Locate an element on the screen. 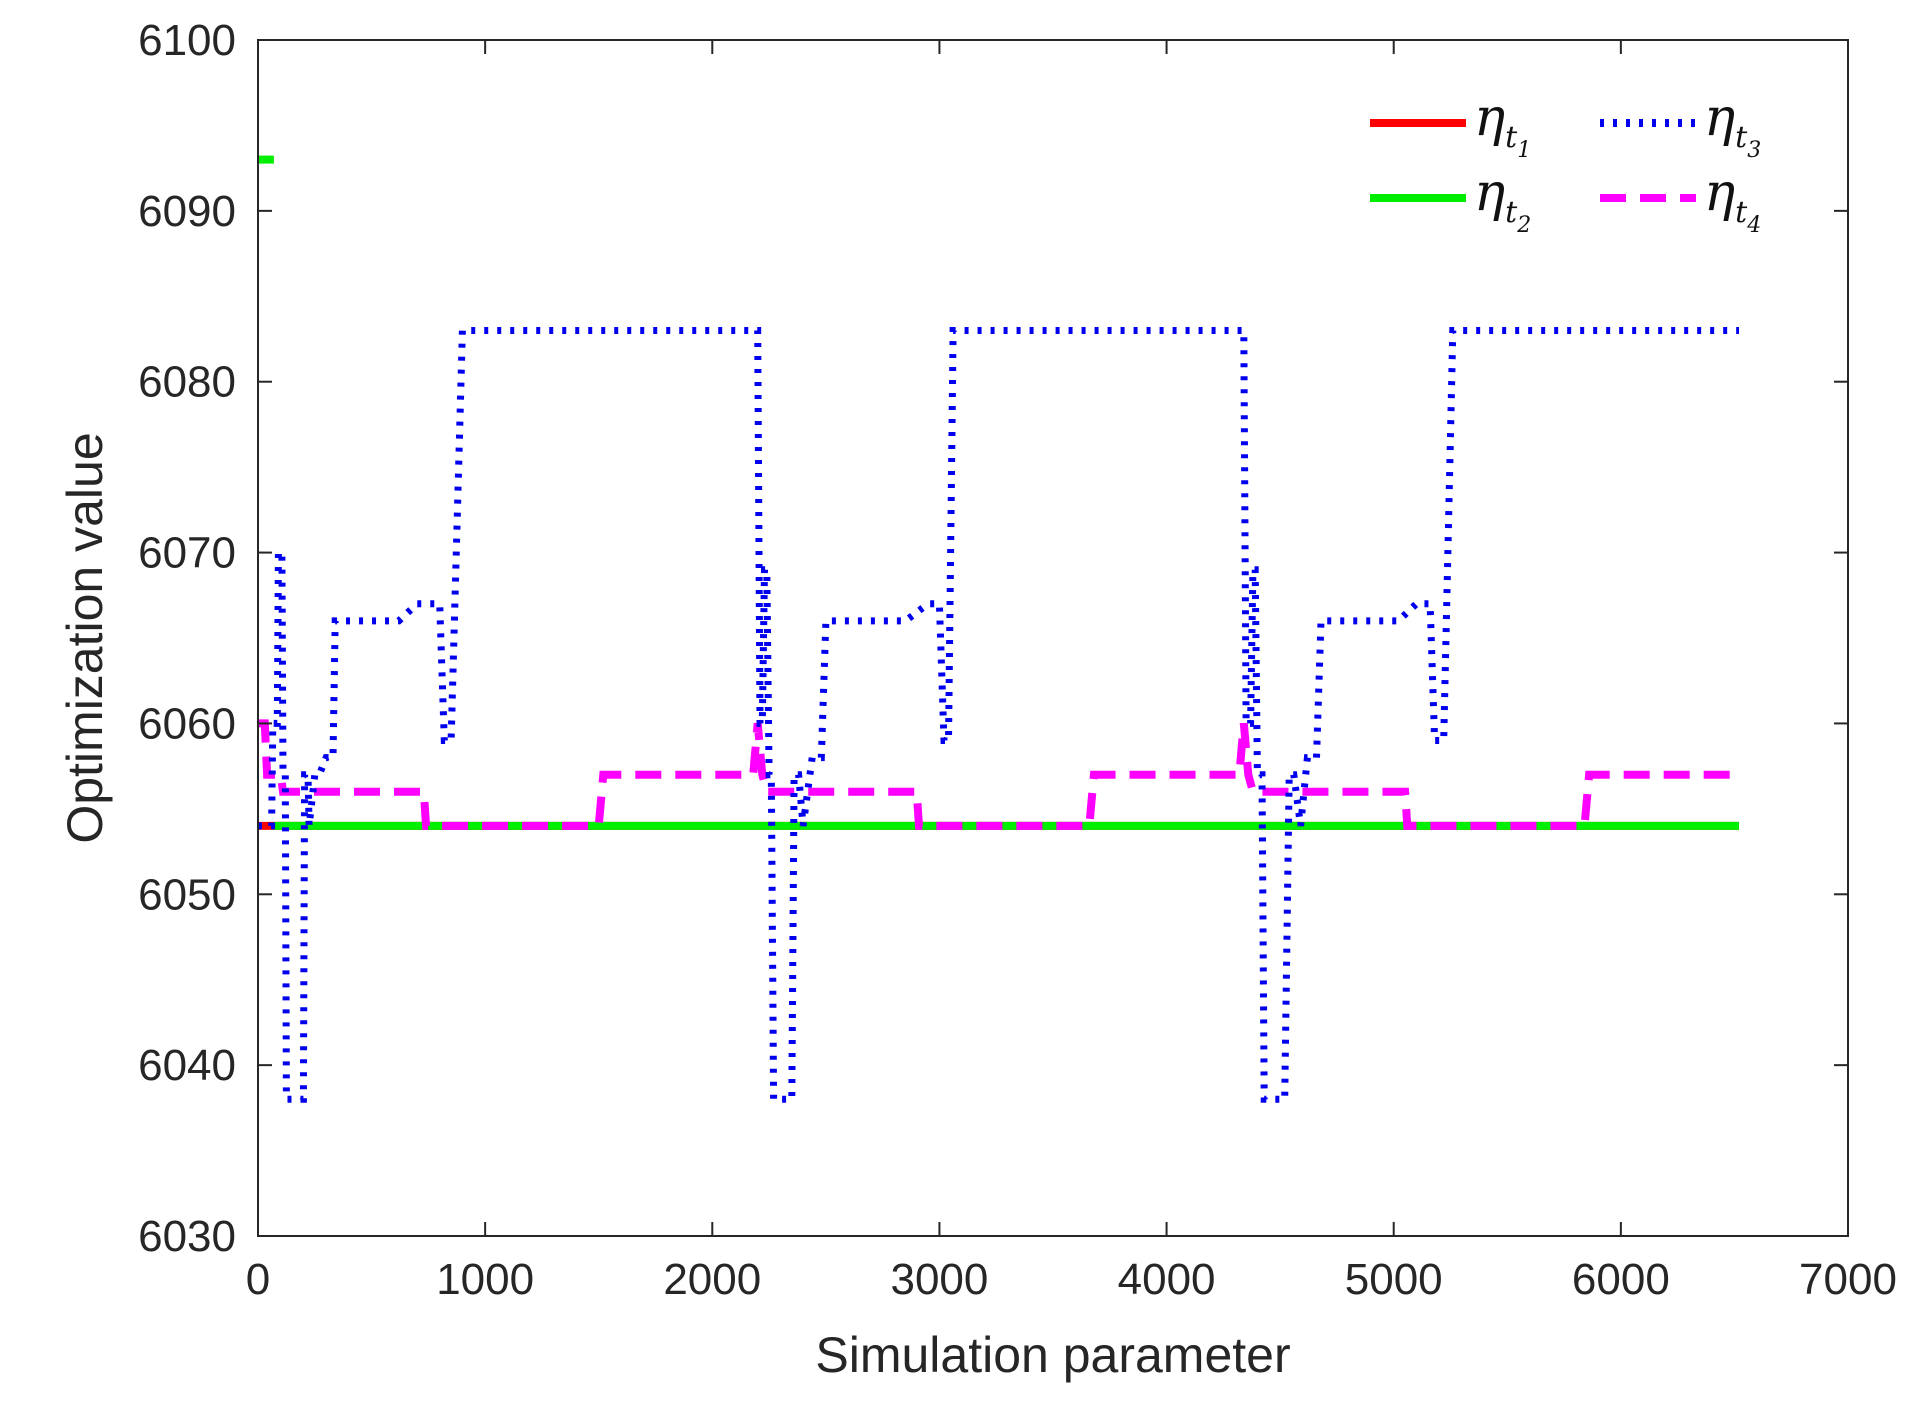  y-tick-label: 6070 is located at coordinates (187, 553).